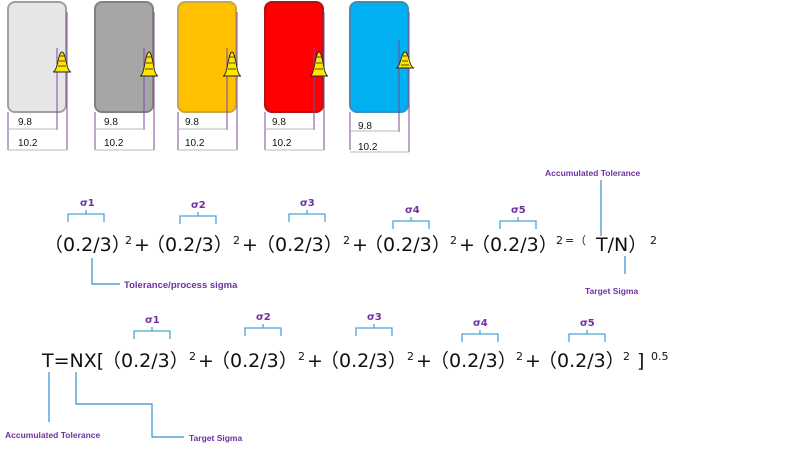 The width and height of the screenshot is (800, 456). Describe the element at coordinates (569, 240) in the screenshot. I see `equals-sign: =` at that location.